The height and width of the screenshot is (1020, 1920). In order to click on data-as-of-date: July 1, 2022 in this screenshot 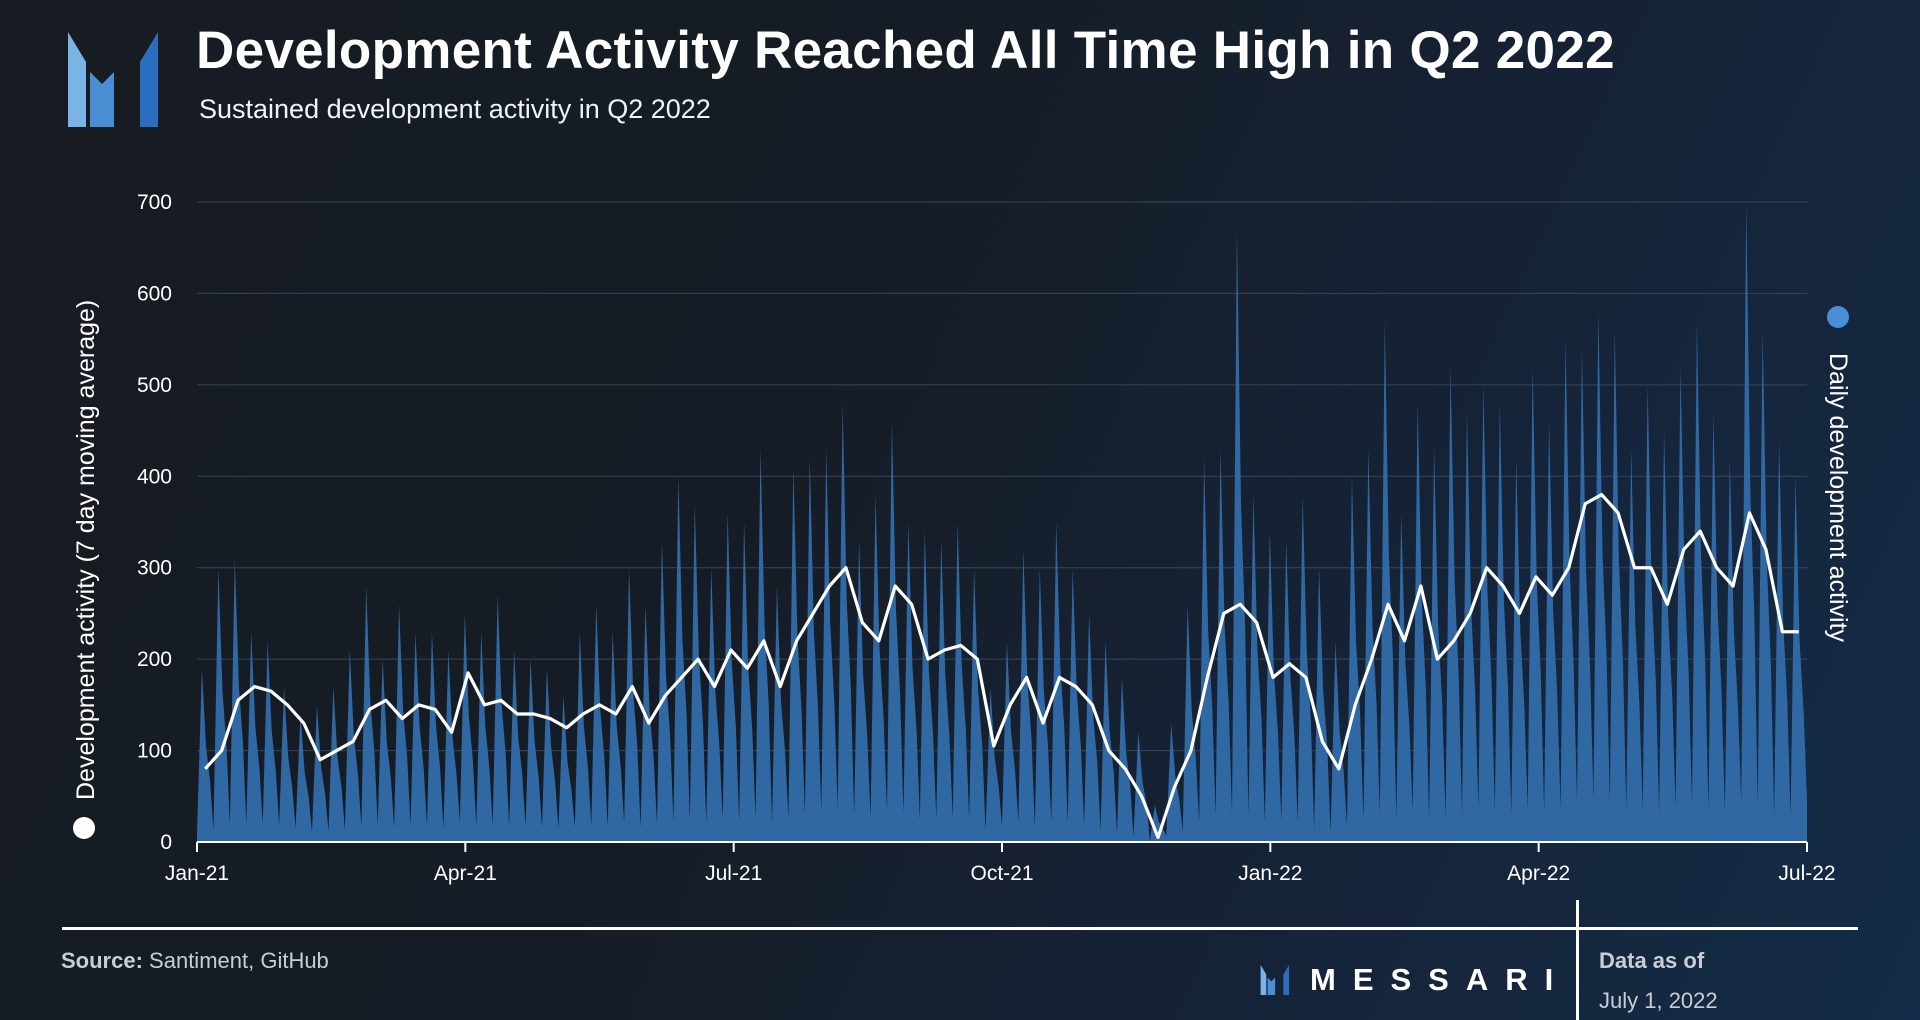, I will do `click(1658, 1000)`.